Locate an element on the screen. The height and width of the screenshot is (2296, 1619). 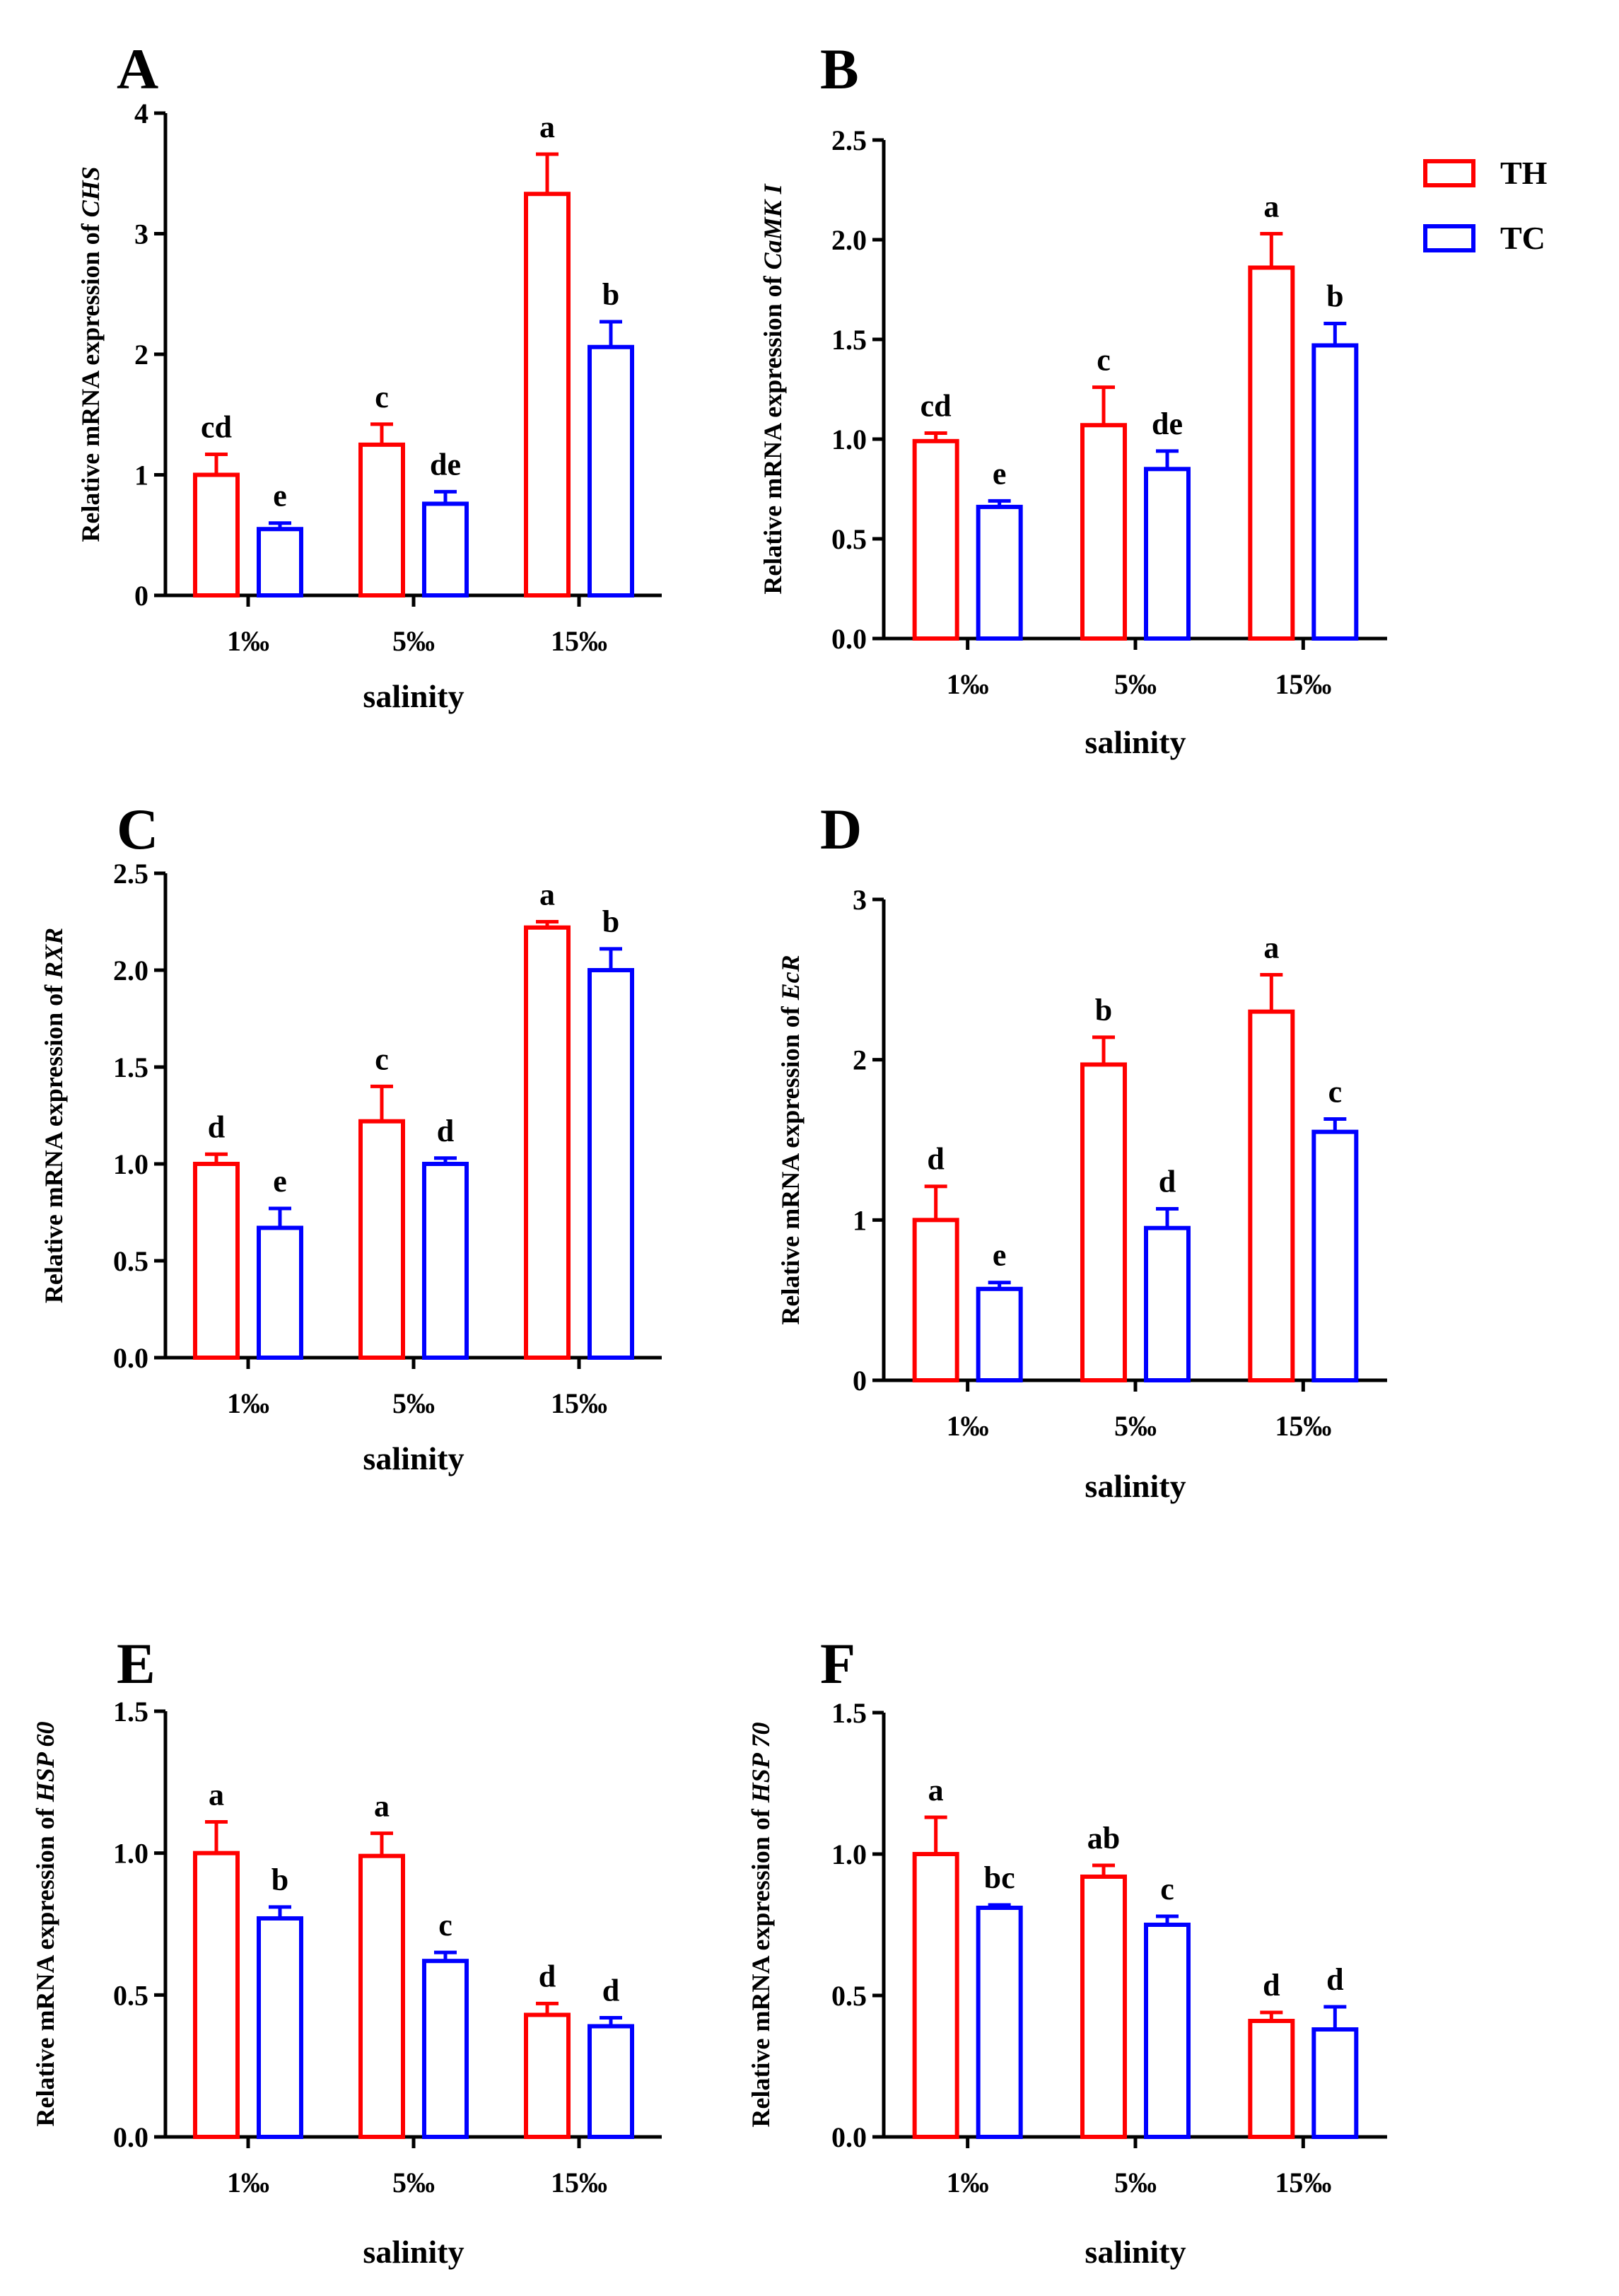
panel-b-significance-label: e is located at coordinates (1000, 474).